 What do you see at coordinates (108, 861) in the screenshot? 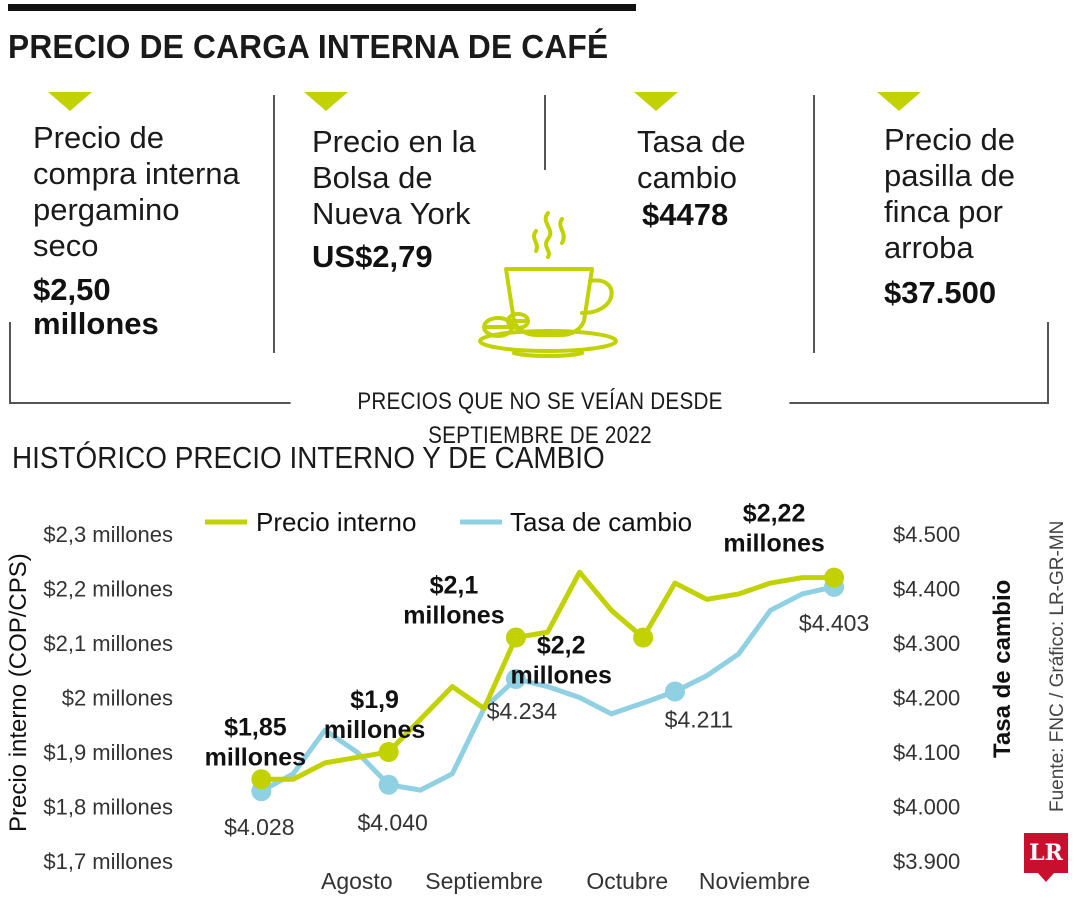
I see `left-tick-label: $1,7 millones` at bounding box center [108, 861].